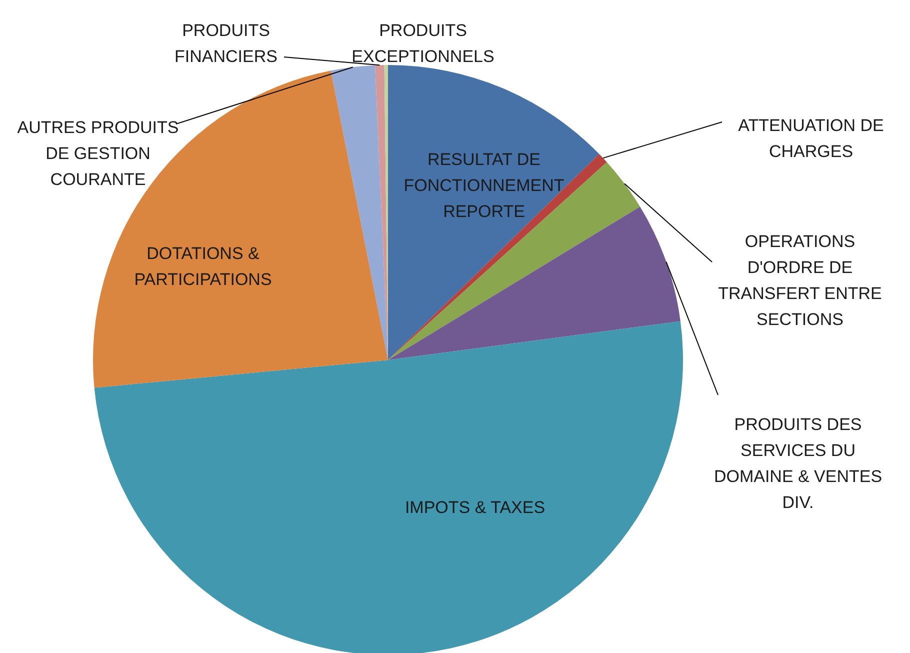 This screenshot has width=910, height=653. I want to click on slice-label: OPERATIONS D'ORDRE DE TRANSFERT ENTRE SECTIONS, so click(800, 280).